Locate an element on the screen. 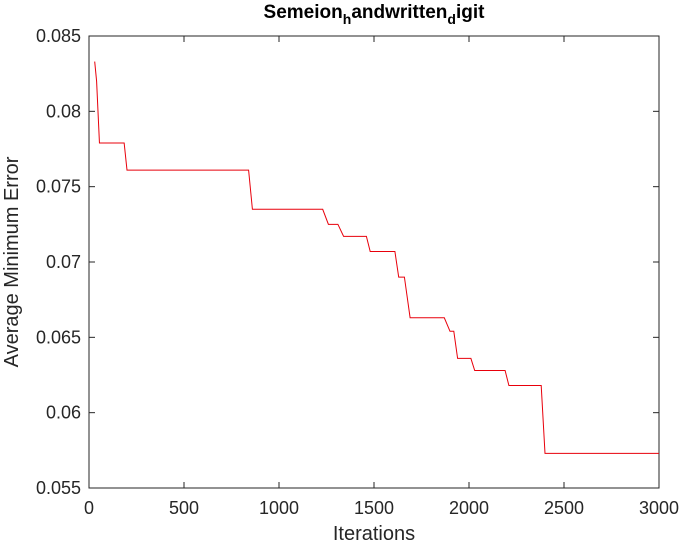 The height and width of the screenshot is (544, 683). title-part: andwritten is located at coordinates (399, 12).